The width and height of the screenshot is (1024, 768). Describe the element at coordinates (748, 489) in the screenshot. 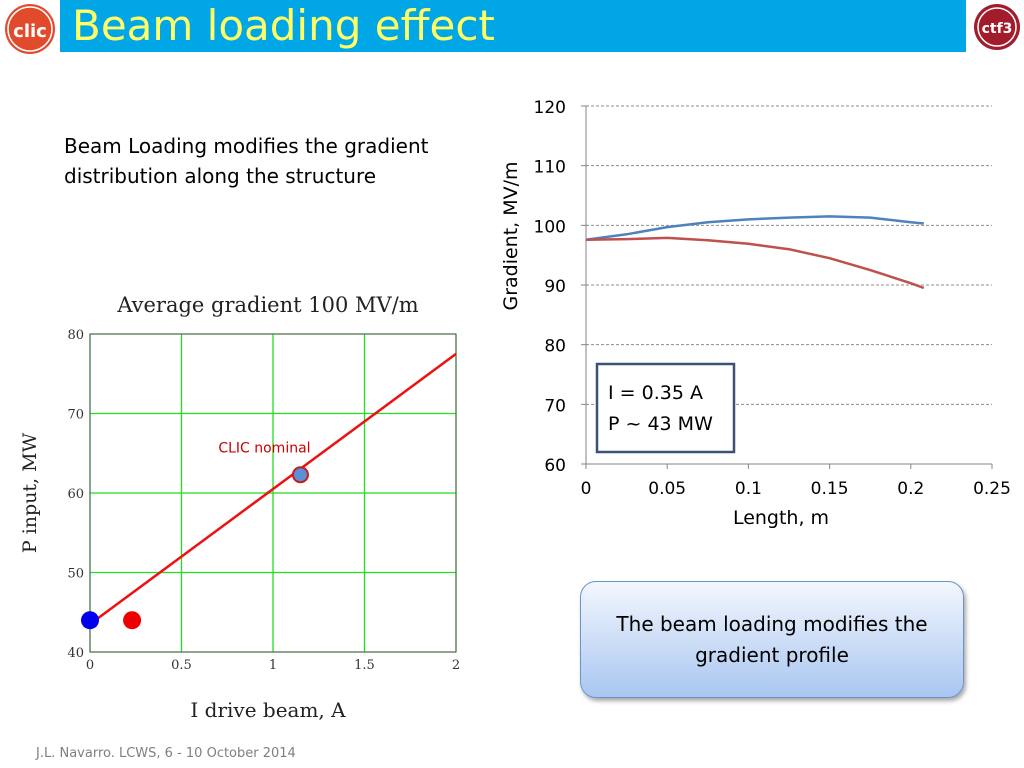

I see `right-xtick-label: 0.1` at that location.